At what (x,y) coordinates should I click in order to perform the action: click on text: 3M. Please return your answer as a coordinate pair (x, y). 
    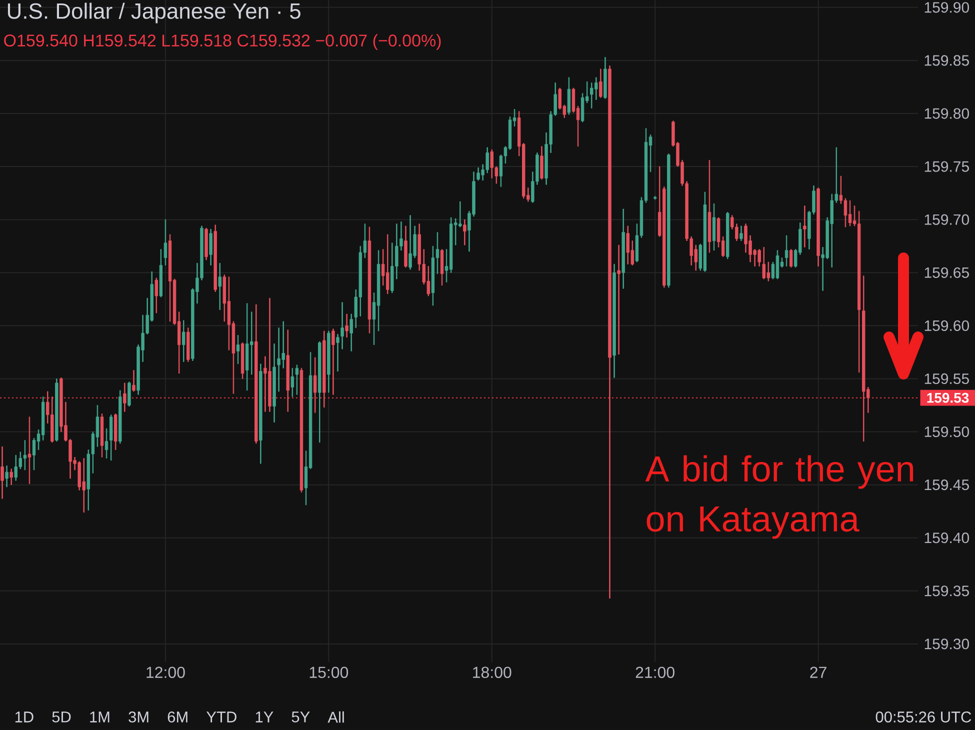
    Looking at the image, I should click on (138, 717).